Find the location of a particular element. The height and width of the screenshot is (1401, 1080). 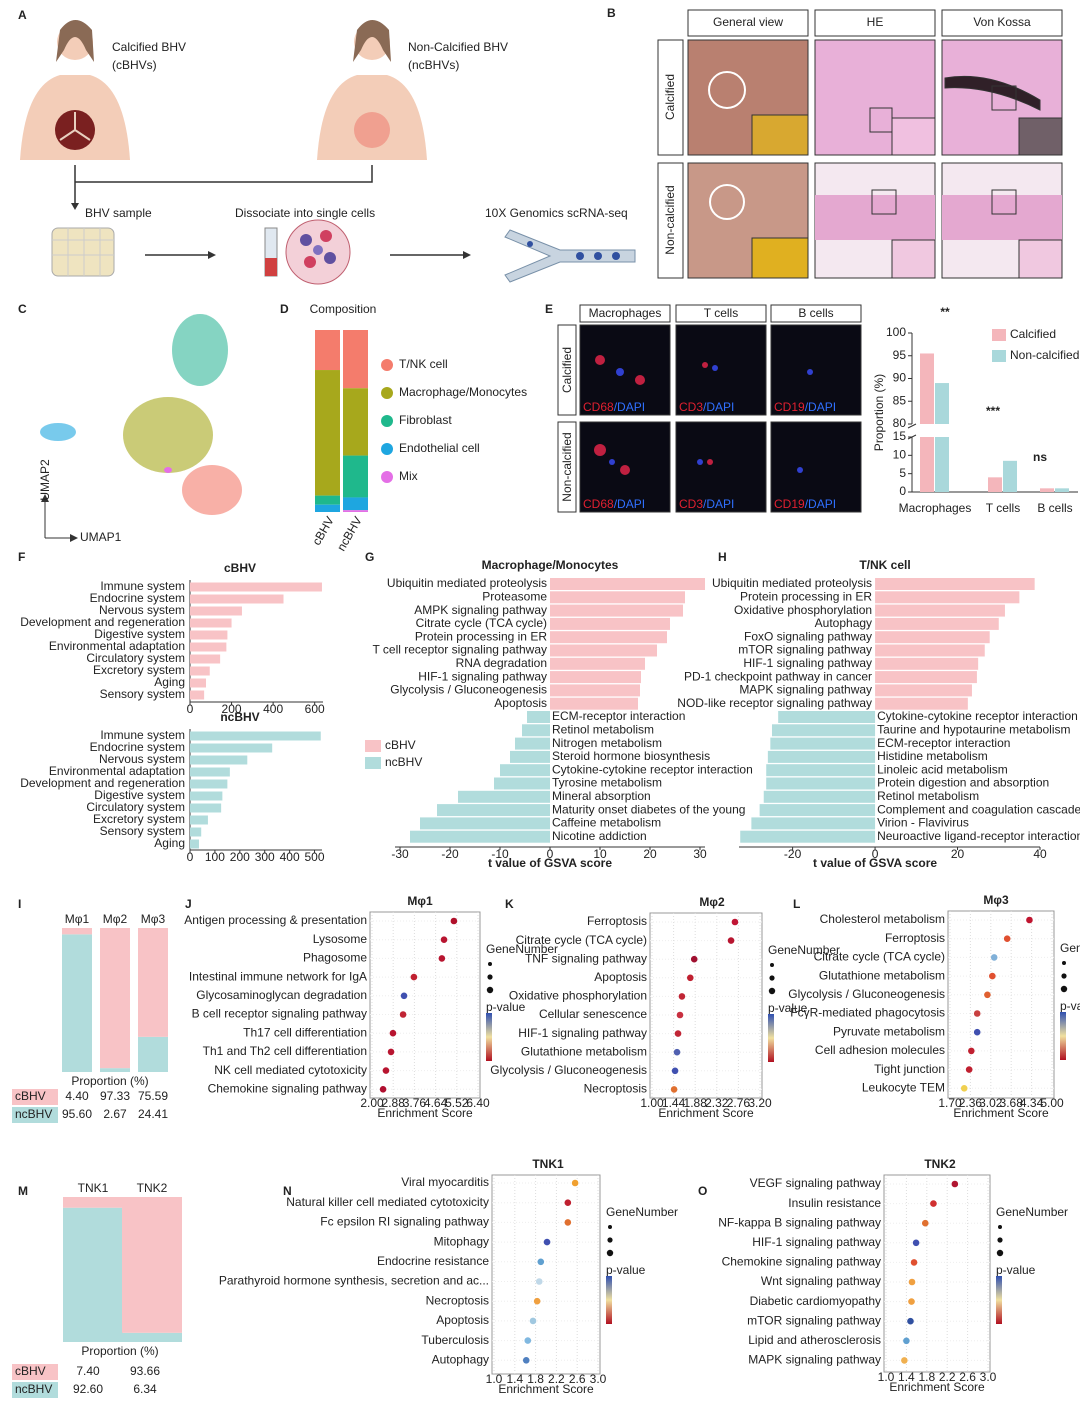

table-label: ncBHV is located at coordinates (33, 1114).